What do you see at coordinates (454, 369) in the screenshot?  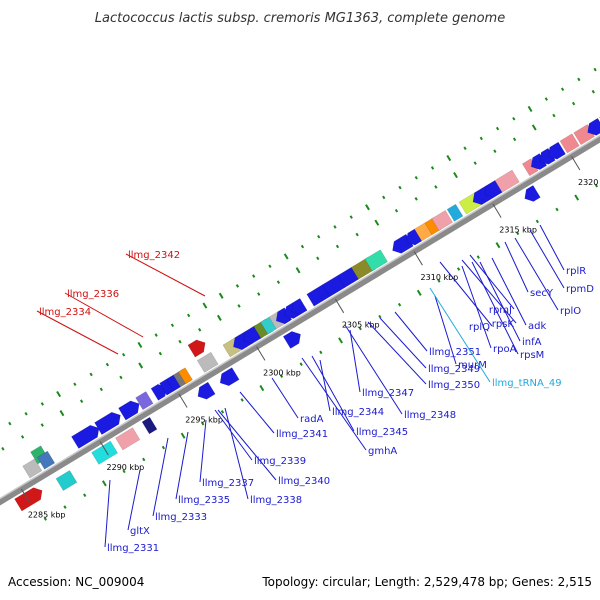 I see `gene-label: llmg_2349` at bounding box center [454, 369].